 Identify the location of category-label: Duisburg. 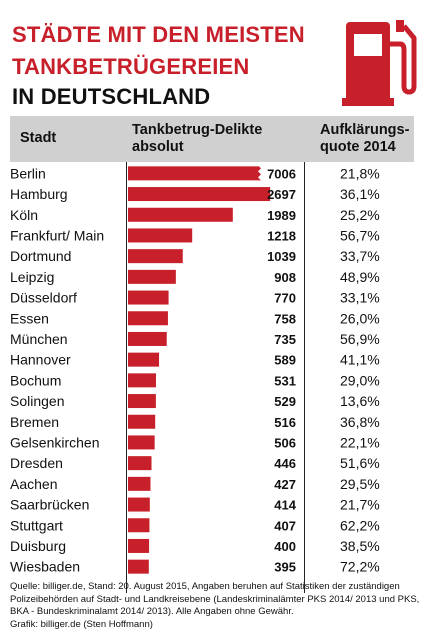
(38, 546).